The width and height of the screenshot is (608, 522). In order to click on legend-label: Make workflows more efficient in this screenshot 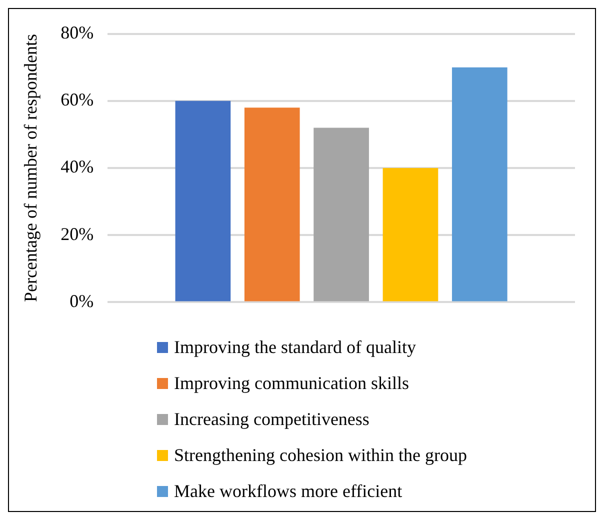, I will do `click(288, 491)`.